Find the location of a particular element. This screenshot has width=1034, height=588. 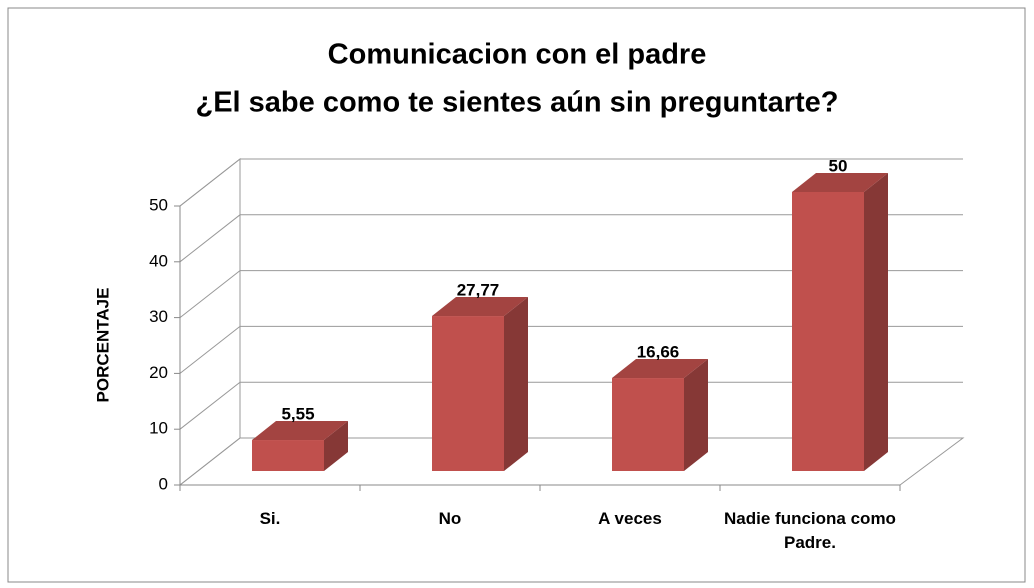

y-tick-label: 30 is located at coordinates (158, 316).